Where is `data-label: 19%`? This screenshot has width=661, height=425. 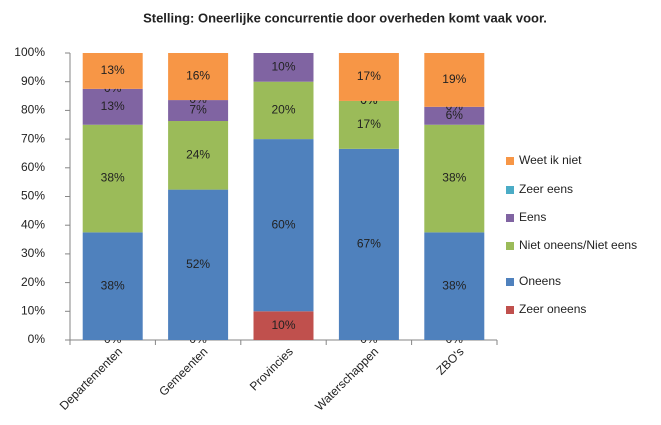
data-label: 19% is located at coordinates (454, 79).